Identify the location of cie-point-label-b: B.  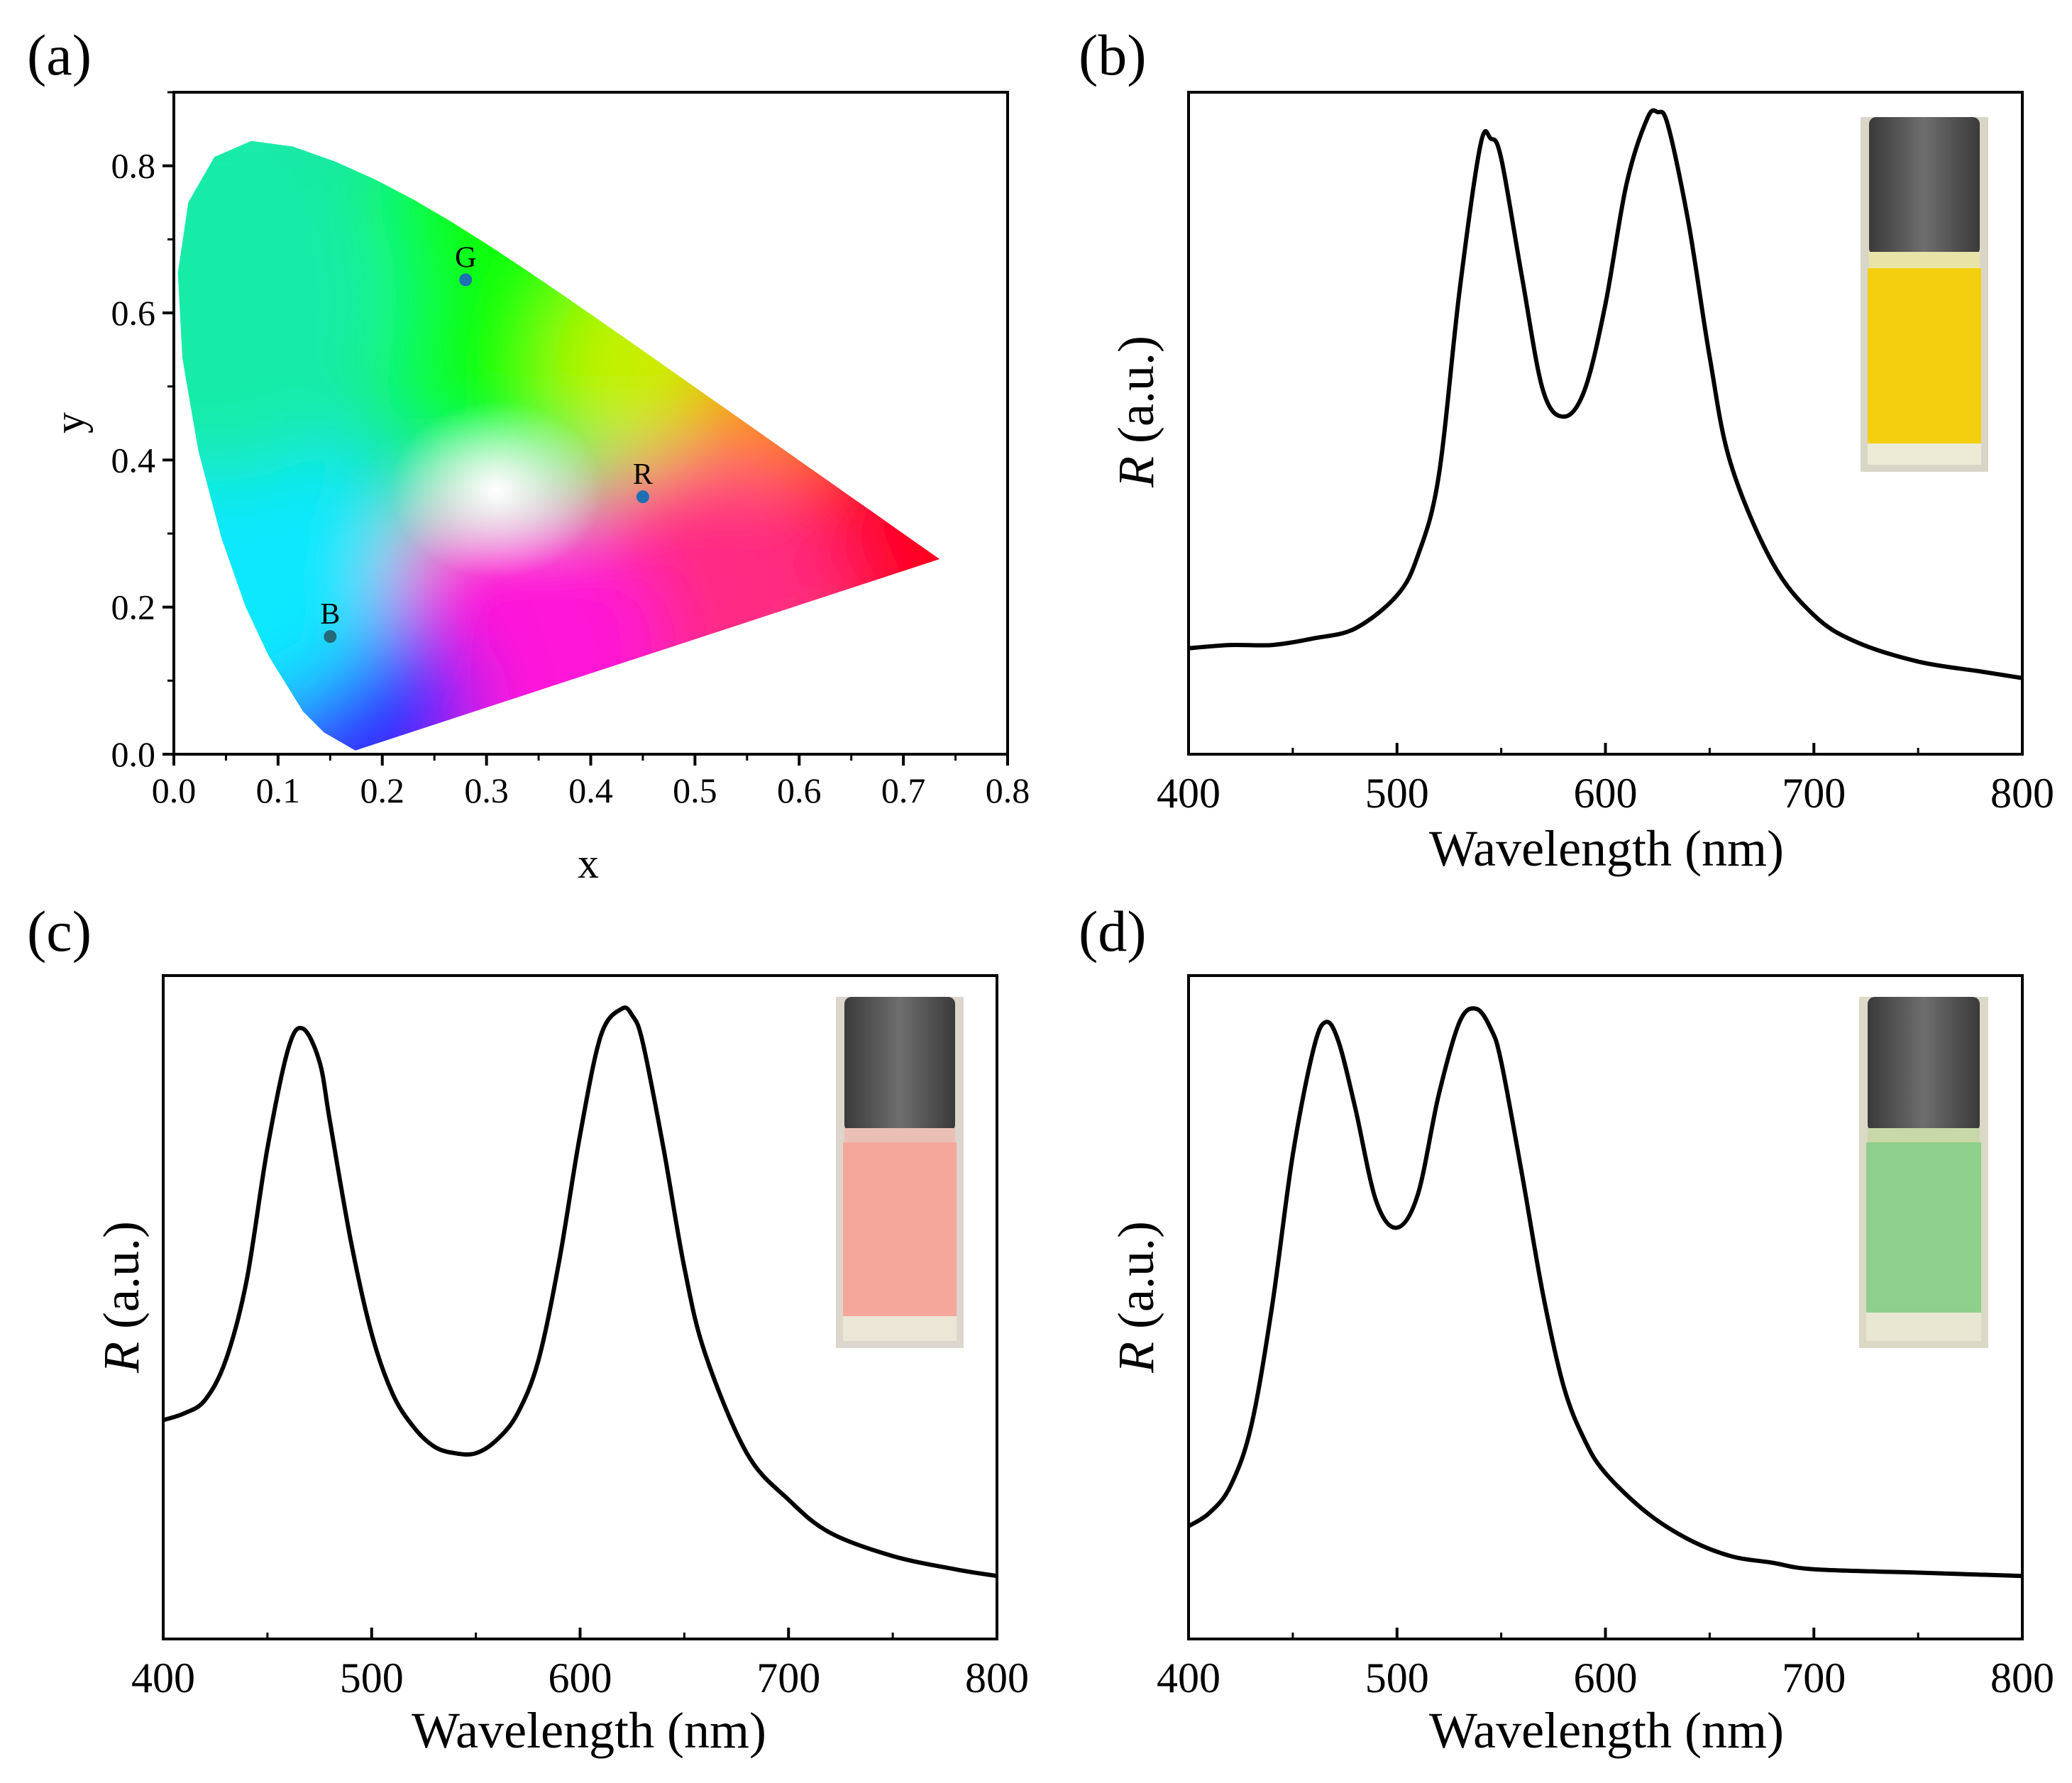
(330, 614).